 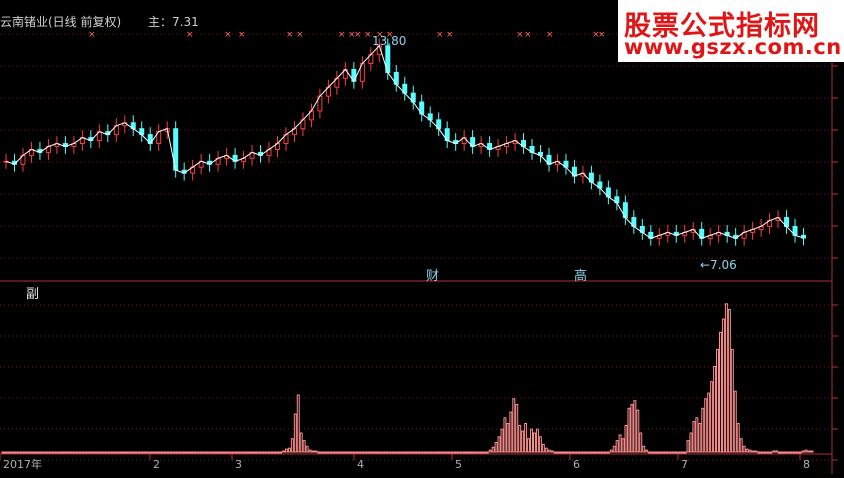 What do you see at coordinates (61, 22) in the screenshot?
I see `chart-title: 云南锗业(日线 前复权)` at bounding box center [61, 22].